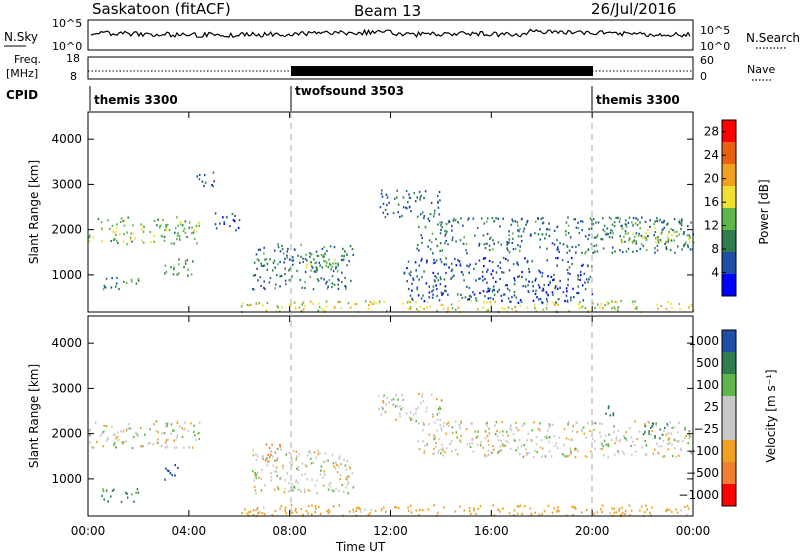 The height and width of the screenshot is (554, 800). I want to click on colorbar-segment, so click(729, 429).